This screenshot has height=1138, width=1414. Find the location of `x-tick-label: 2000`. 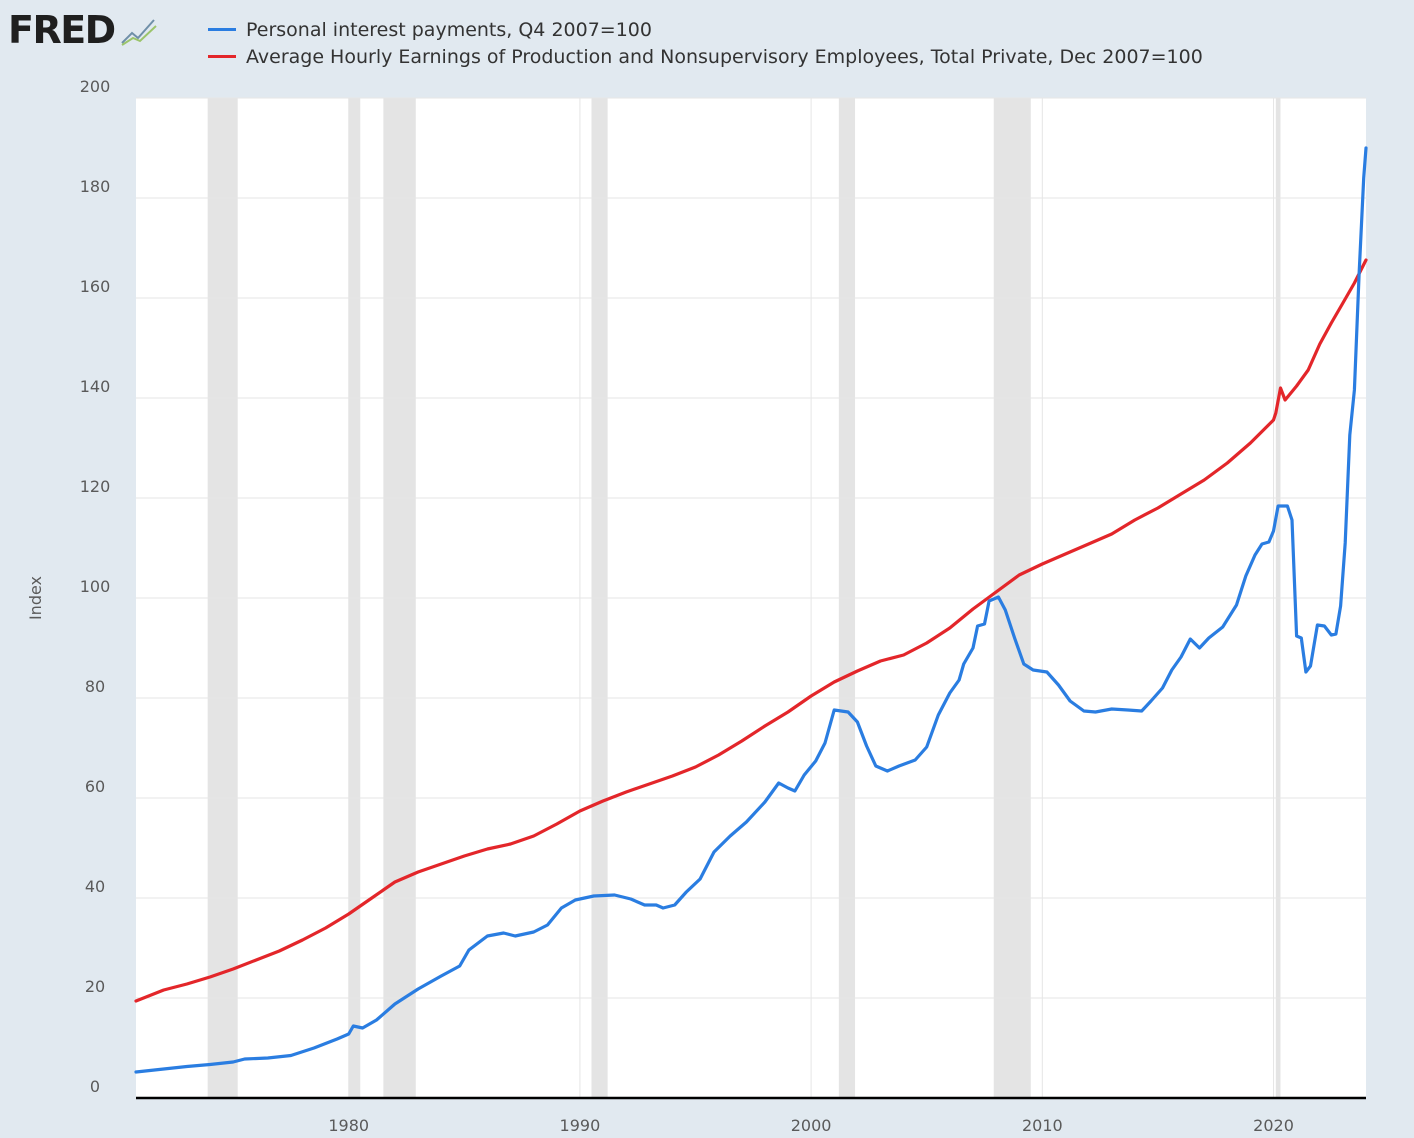

x-tick-label: 2000 is located at coordinates (811, 1125).